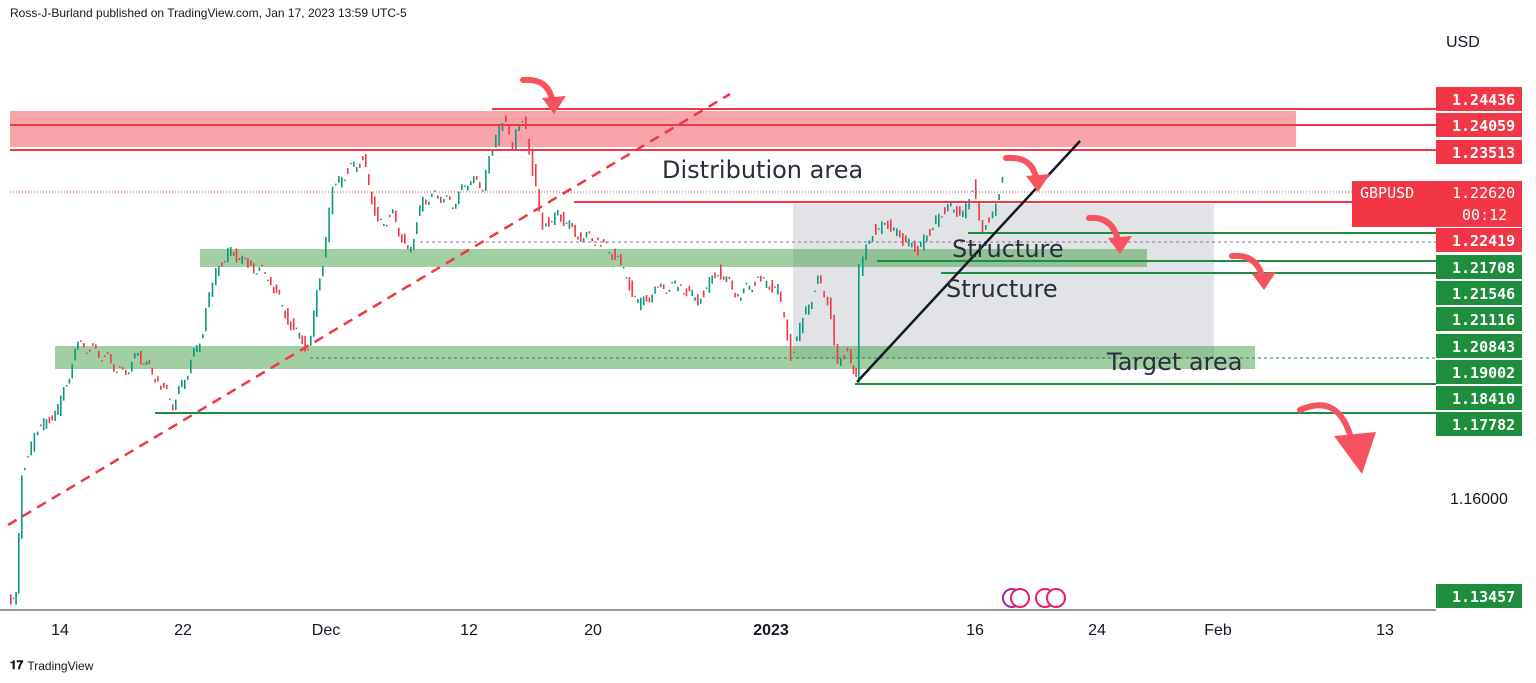 The image size is (1536, 683). What do you see at coordinates (771, 630) in the screenshot?
I see `time-tick-label: 2023` at bounding box center [771, 630].